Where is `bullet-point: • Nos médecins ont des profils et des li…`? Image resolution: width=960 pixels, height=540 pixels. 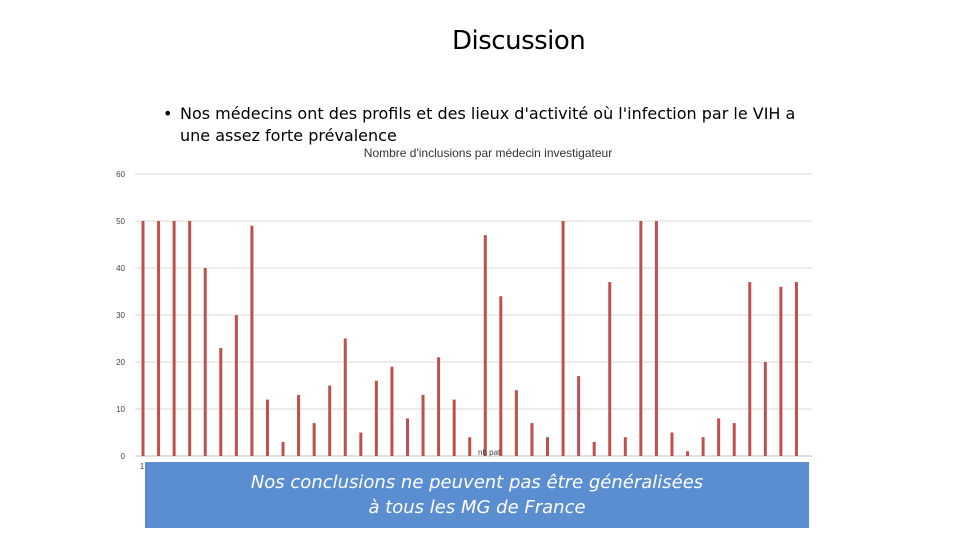 bullet-point: • Nos médecins ont des profils et des li… is located at coordinates (483, 125).